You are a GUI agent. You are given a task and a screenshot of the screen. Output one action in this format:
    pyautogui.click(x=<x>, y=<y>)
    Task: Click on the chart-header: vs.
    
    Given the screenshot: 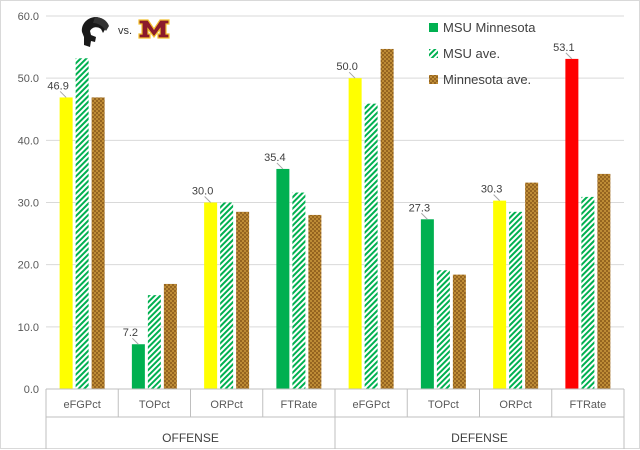 What is the action you would take?
    pyautogui.click(x=125, y=32)
    